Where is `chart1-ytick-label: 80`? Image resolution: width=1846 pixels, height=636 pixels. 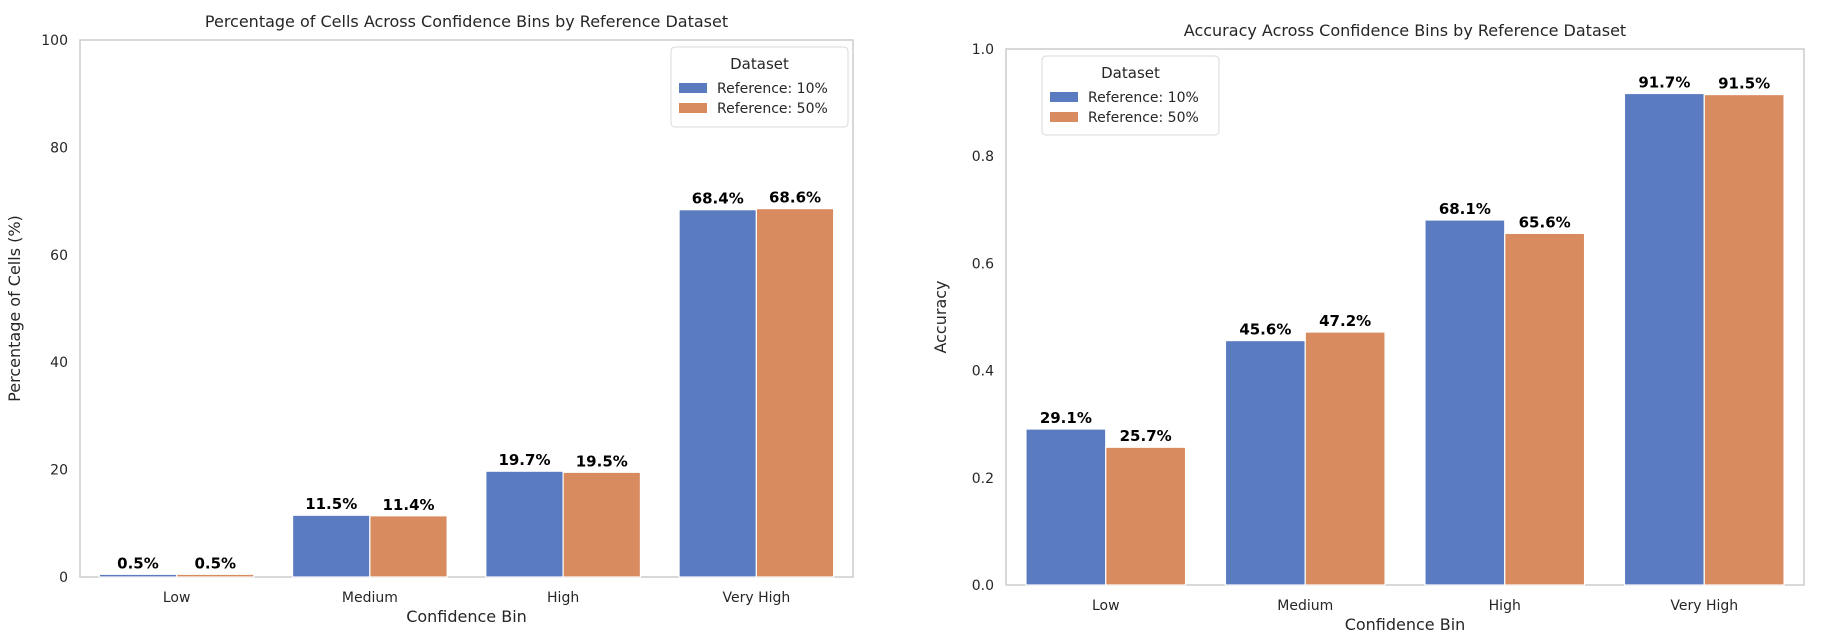 chart1-ytick-label: 80 is located at coordinates (59, 148).